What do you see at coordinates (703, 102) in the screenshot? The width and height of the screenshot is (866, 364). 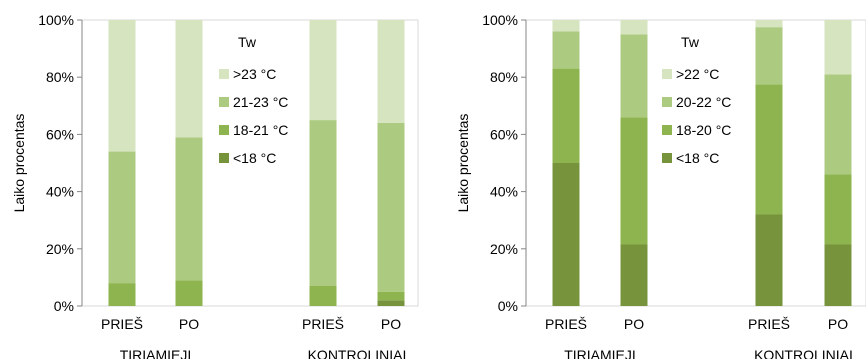 I see `legend-label: 20-22 °C` at bounding box center [703, 102].